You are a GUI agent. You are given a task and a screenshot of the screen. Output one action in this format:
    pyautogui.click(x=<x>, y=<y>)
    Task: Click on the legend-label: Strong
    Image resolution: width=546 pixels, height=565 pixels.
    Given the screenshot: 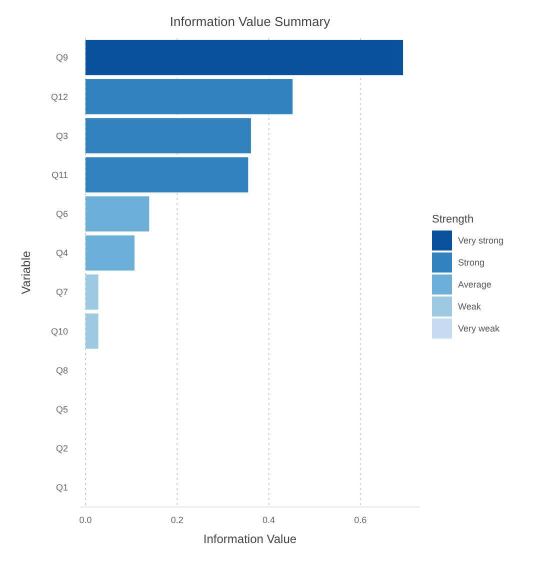 What is the action you would take?
    pyautogui.click(x=471, y=263)
    